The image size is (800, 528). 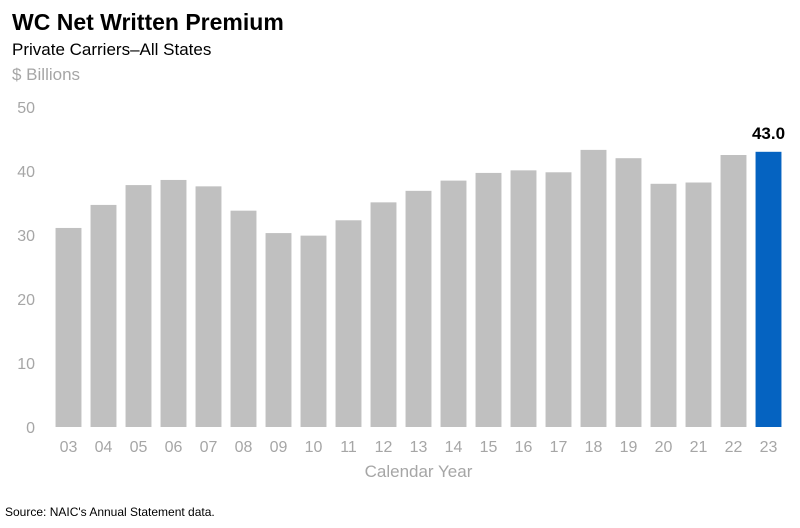 What do you see at coordinates (768, 133) in the screenshot?
I see `data-label: 43.0` at bounding box center [768, 133].